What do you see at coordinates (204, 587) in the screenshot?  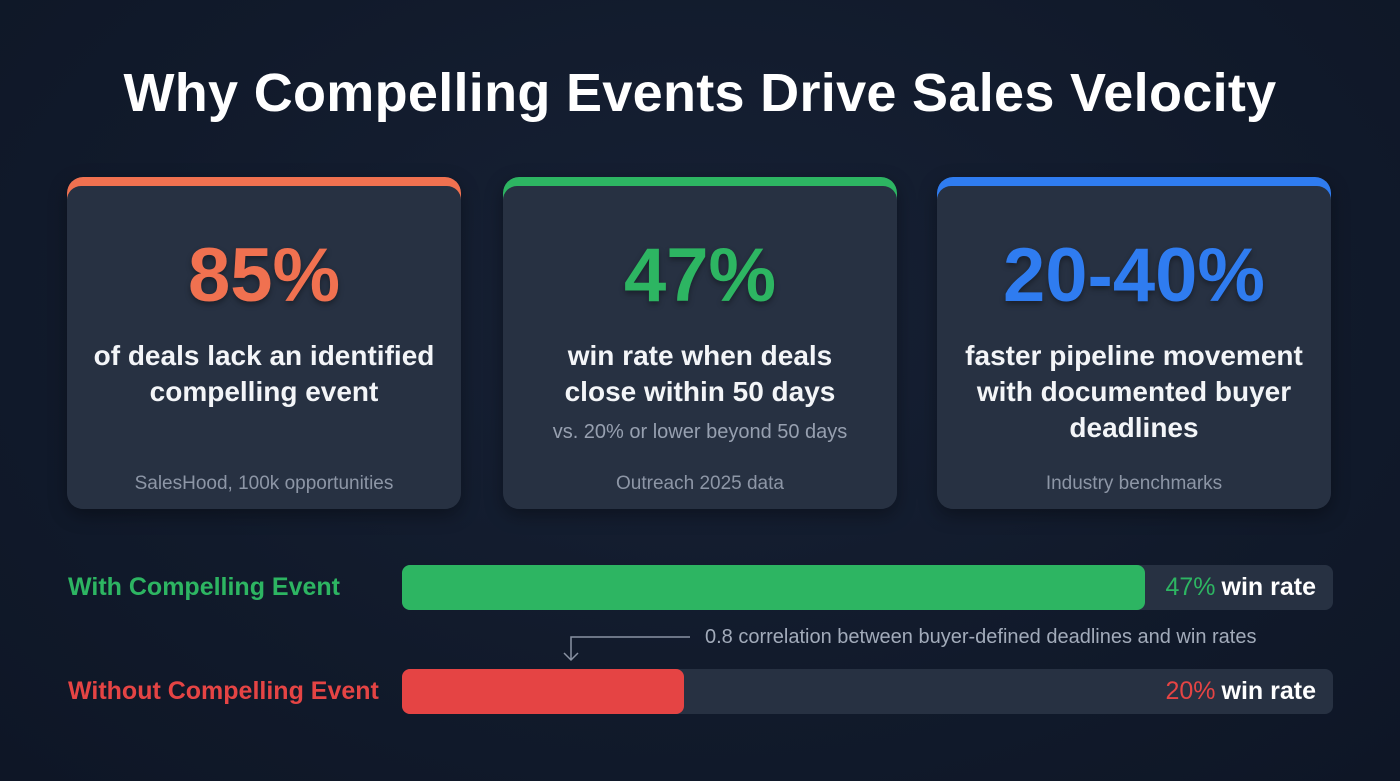 I see `bar-label-with-event: With Compelling Event` at bounding box center [204, 587].